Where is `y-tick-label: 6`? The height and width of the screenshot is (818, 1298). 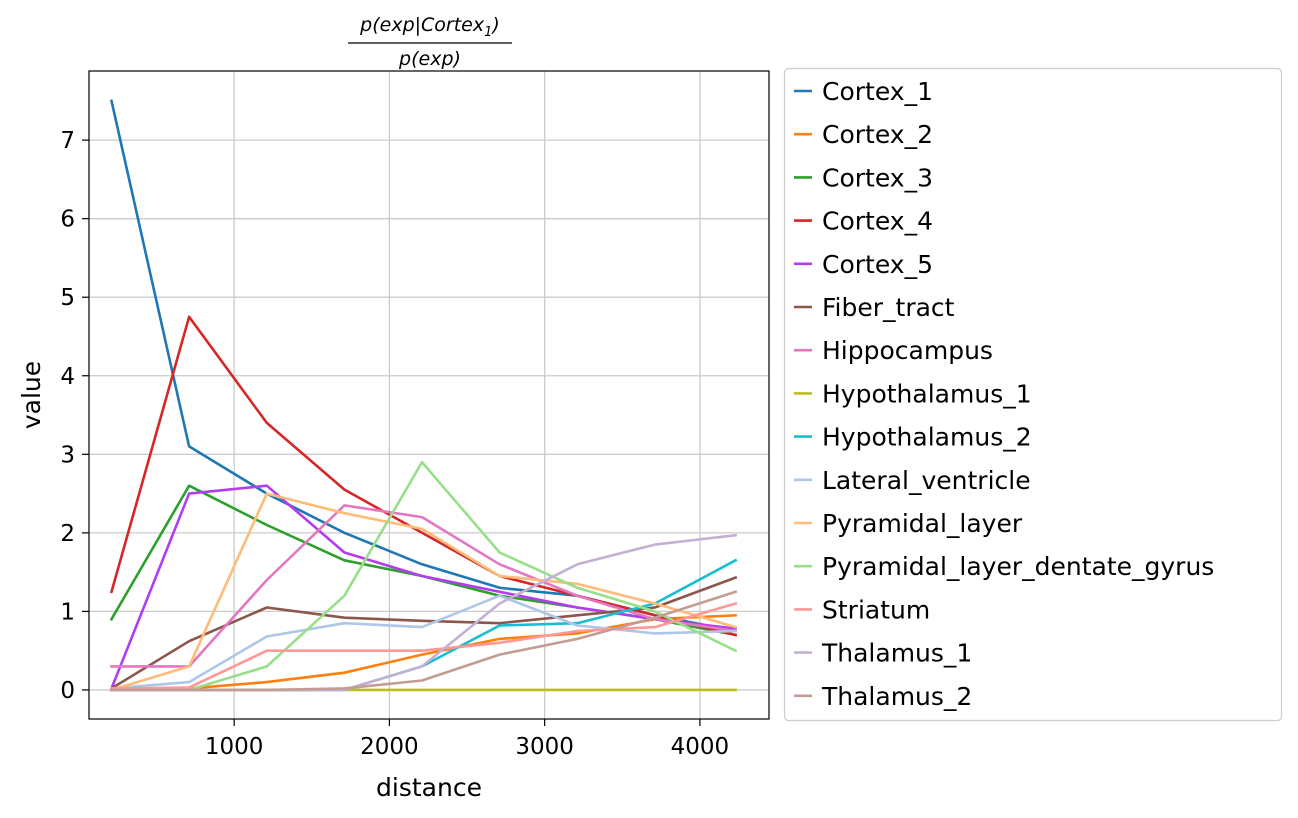 y-tick-label: 6 is located at coordinates (67, 220).